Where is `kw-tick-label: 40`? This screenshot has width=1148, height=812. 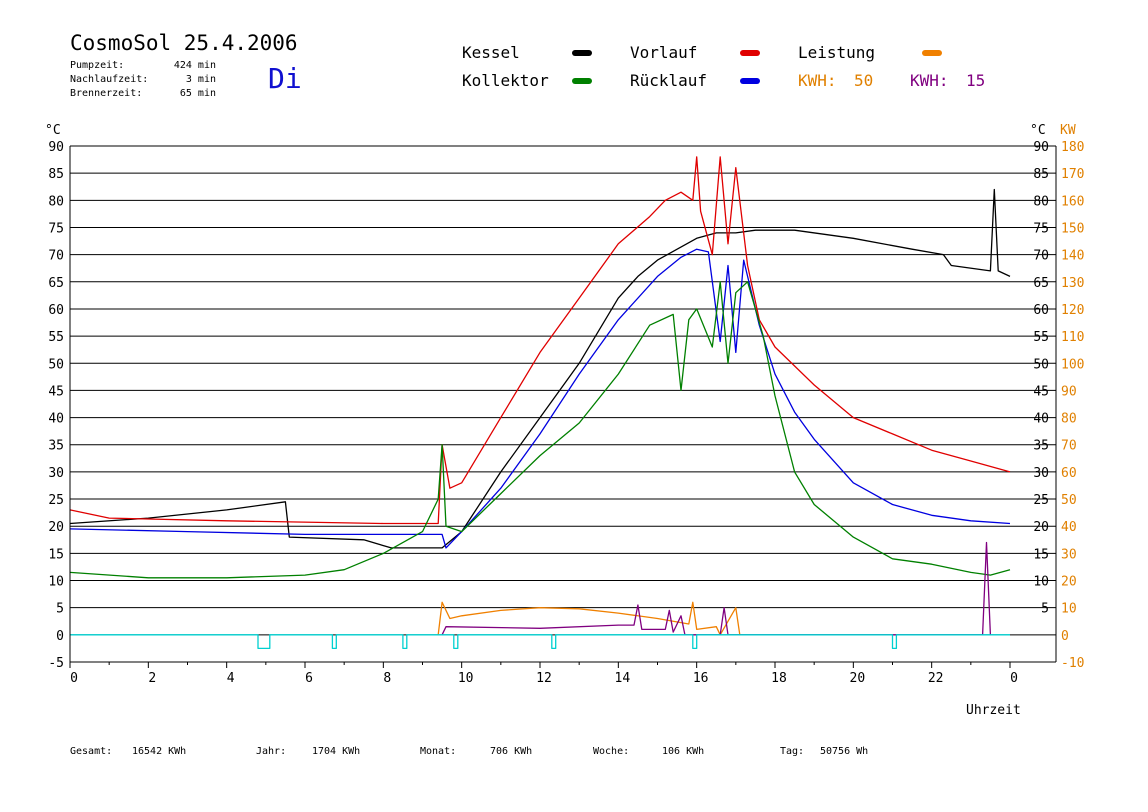 kw-tick-label: 40 is located at coordinates (1069, 527).